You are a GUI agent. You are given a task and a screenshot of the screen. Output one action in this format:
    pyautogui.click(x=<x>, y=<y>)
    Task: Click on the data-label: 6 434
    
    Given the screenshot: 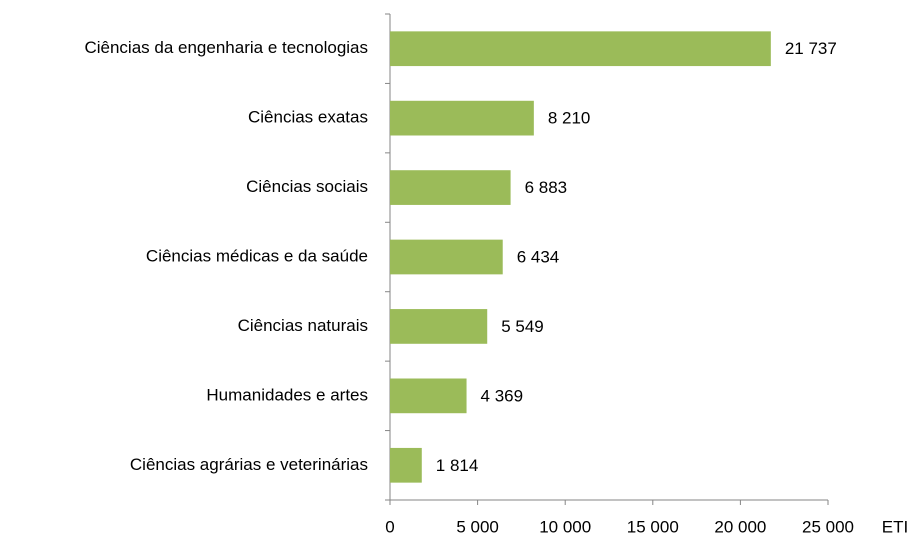 What is the action you would take?
    pyautogui.click(x=538, y=256)
    